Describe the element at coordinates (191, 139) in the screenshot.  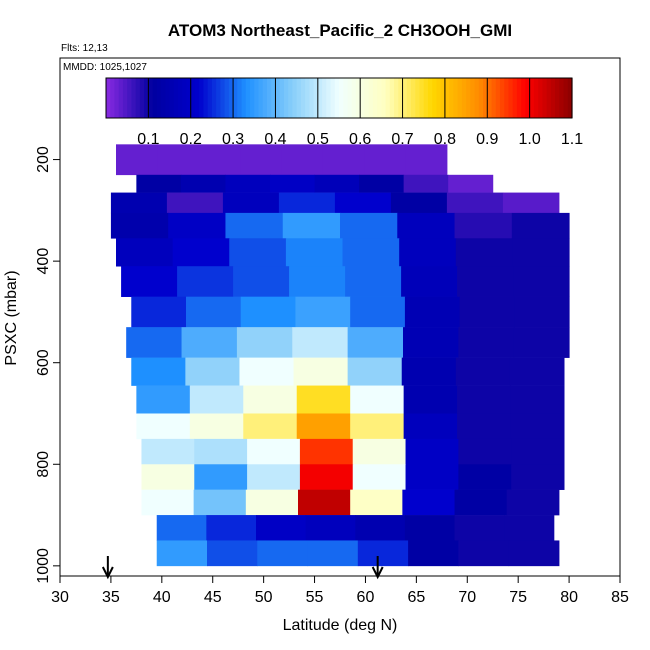
I see `colorbar-tick-label: 0.2` at that location.